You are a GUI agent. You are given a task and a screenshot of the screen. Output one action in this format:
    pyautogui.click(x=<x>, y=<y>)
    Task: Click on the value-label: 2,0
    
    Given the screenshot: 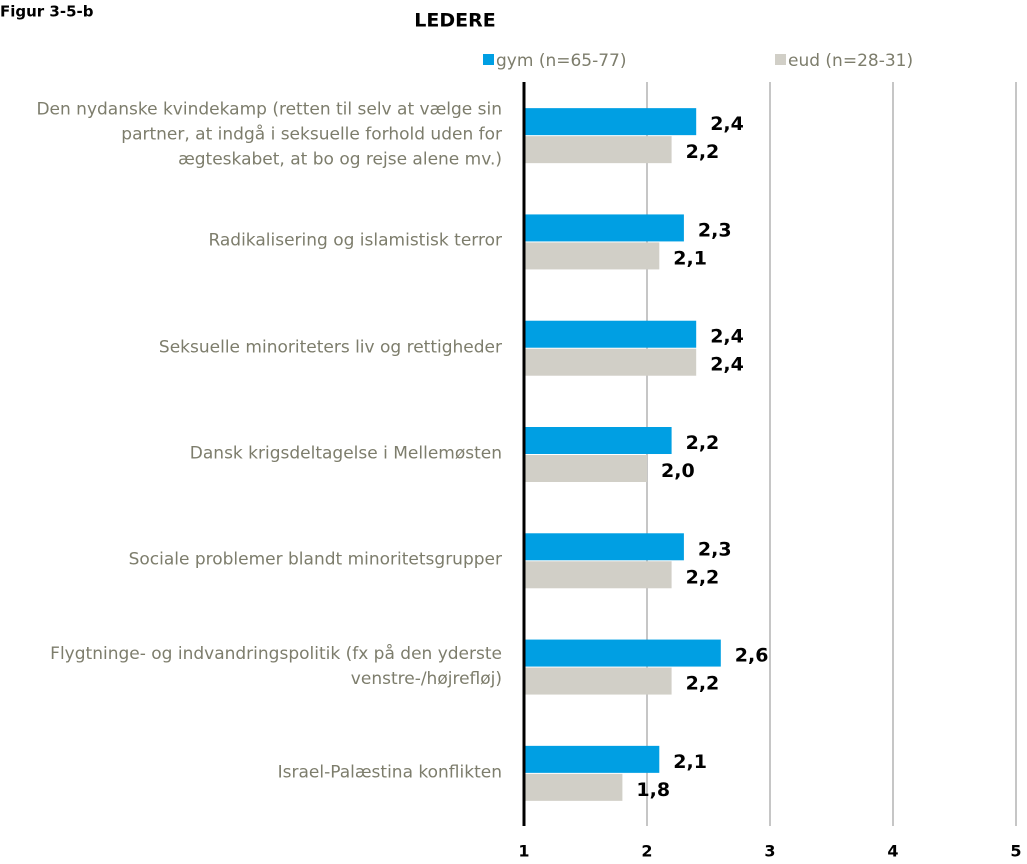 What is the action you would take?
    pyautogui.click(x=678, y=471)
    